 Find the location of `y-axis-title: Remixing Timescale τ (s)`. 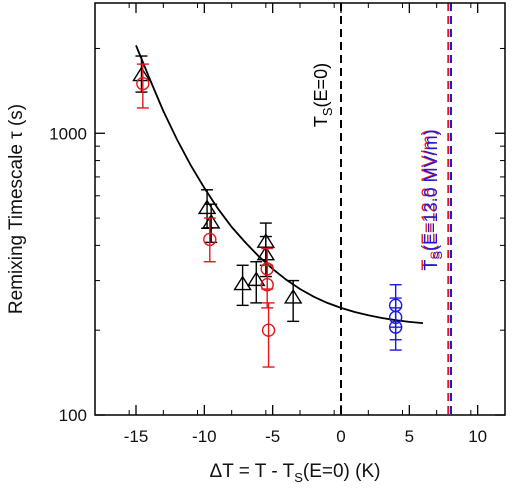

y-axis-title: Remixing Timescale τ (s) is located at coordinates (16, 209).